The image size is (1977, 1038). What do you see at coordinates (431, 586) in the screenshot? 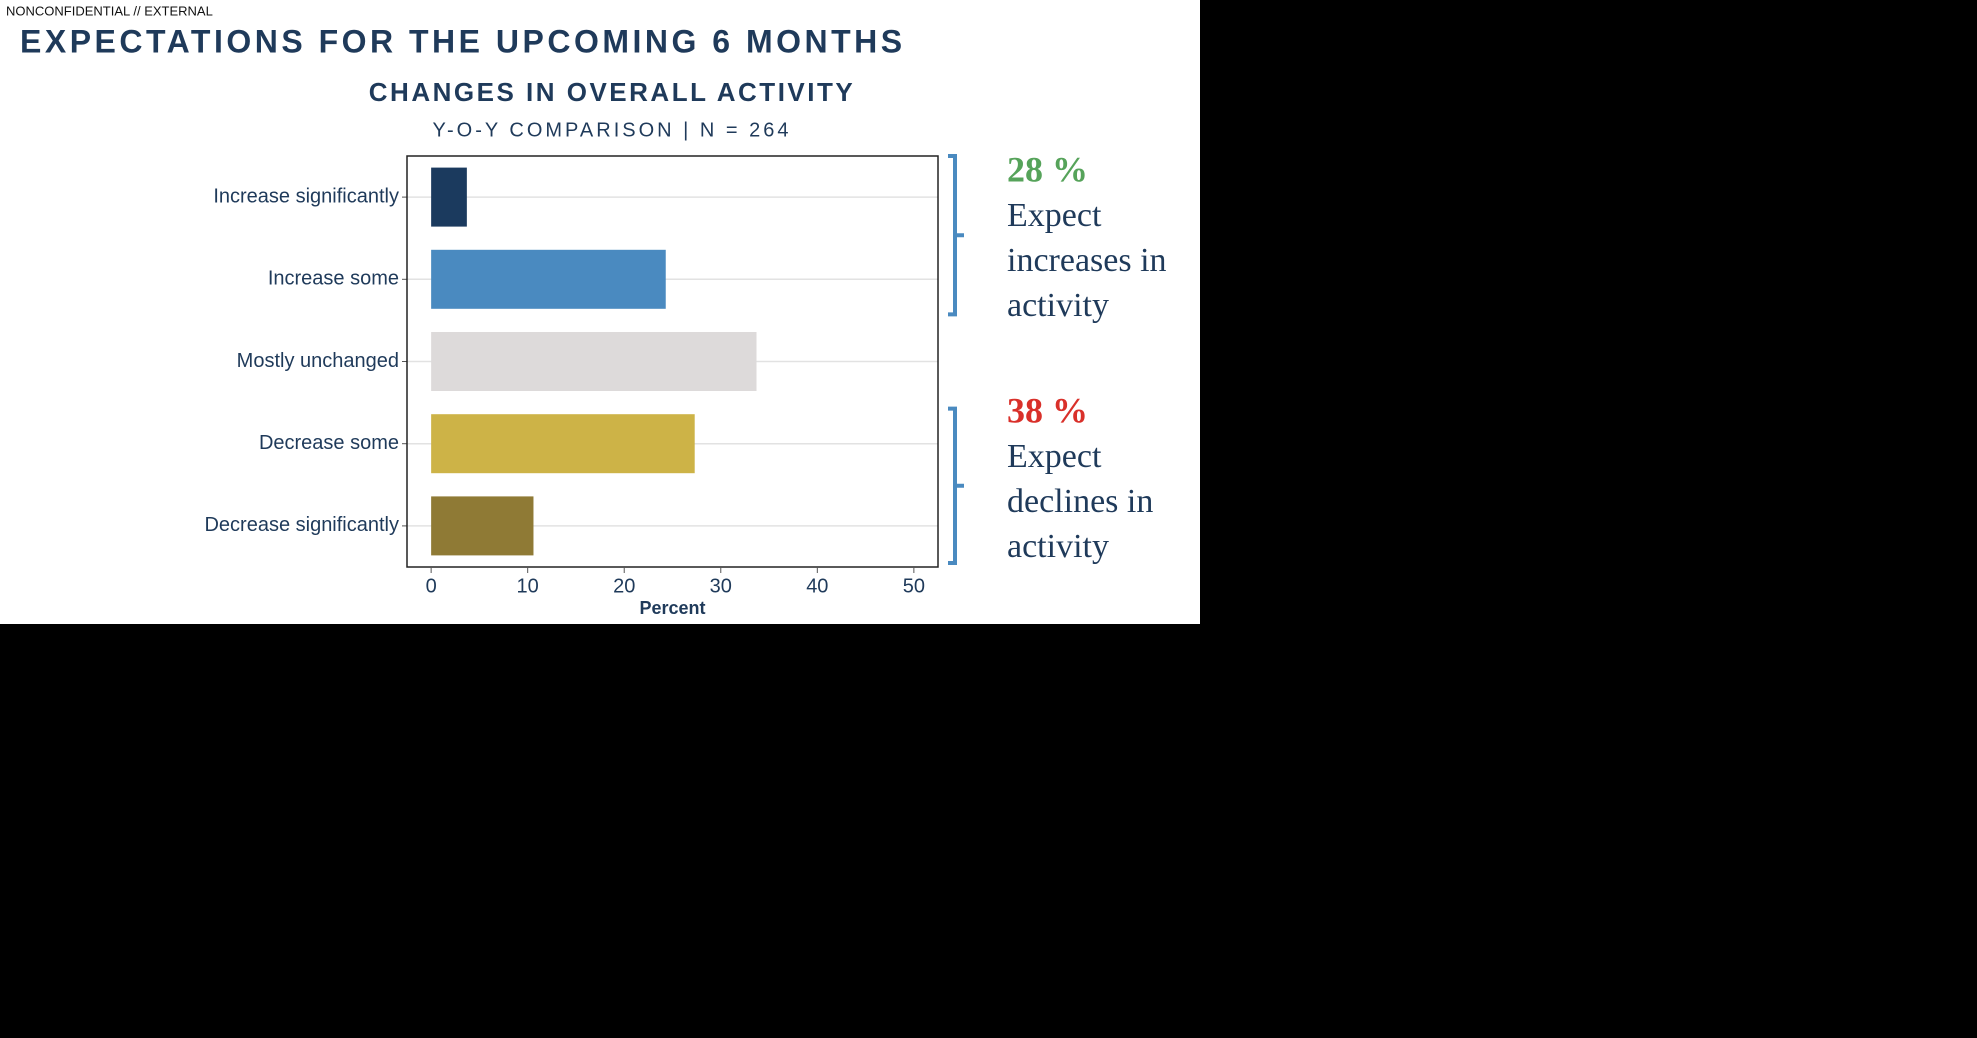
I see `x-tick-label: 0` at bounding box center [431, 586].